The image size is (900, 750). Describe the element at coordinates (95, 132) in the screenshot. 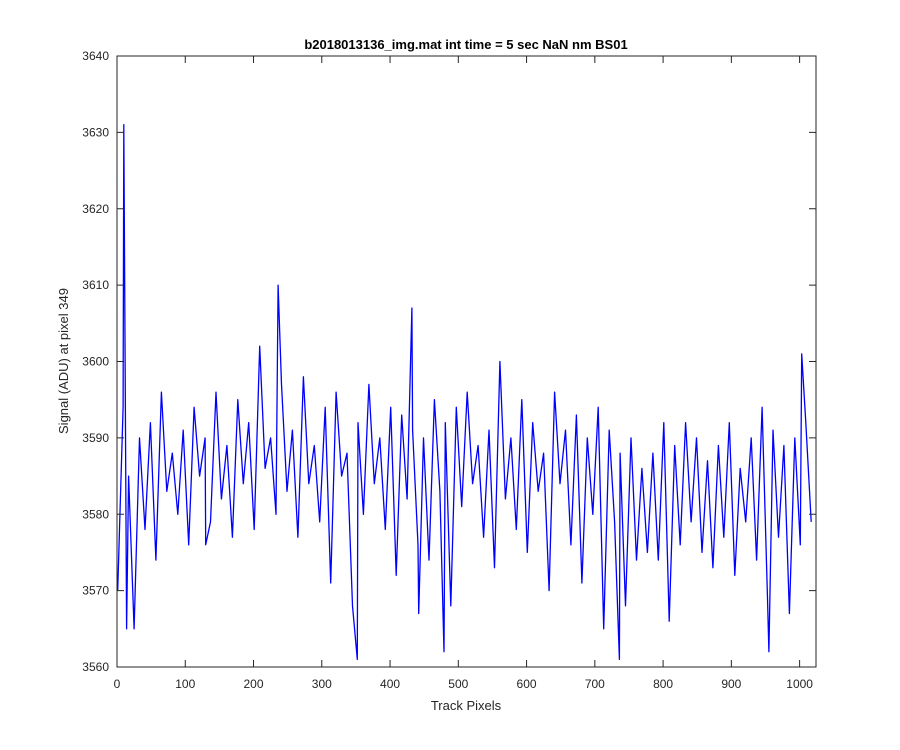

I see `y-tick-label: 3630` at that location.